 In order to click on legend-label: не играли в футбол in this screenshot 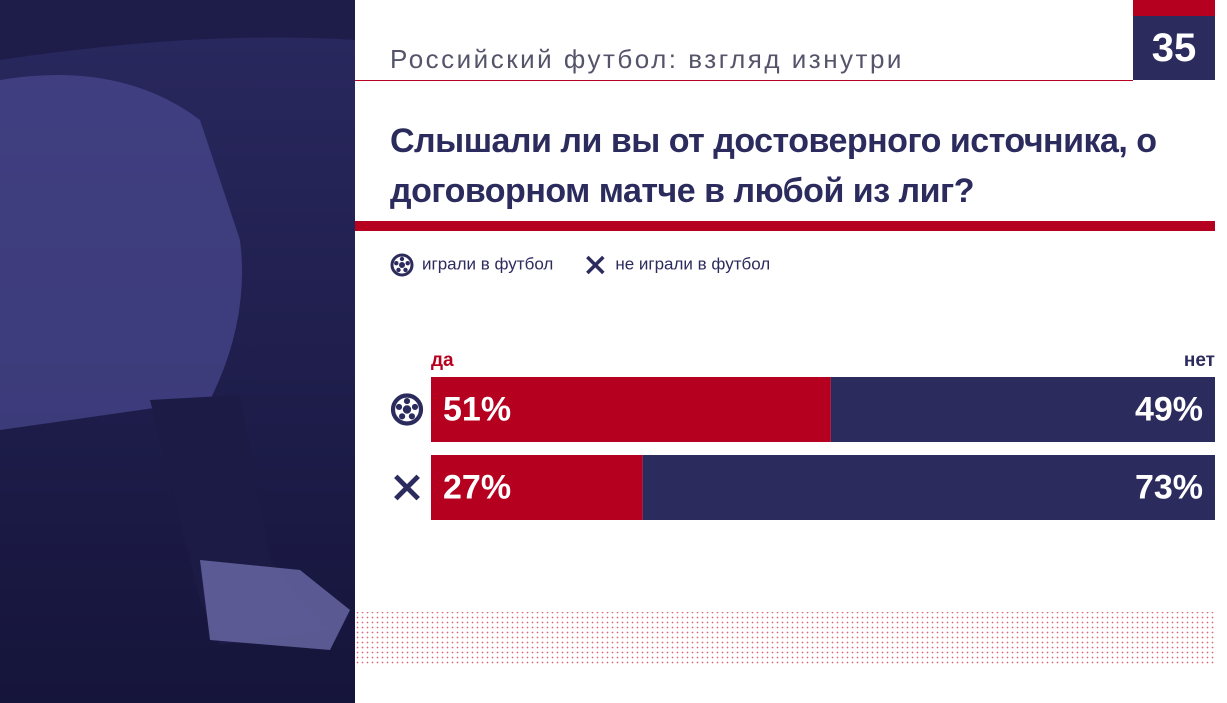, I will do `click(692, 263)`.